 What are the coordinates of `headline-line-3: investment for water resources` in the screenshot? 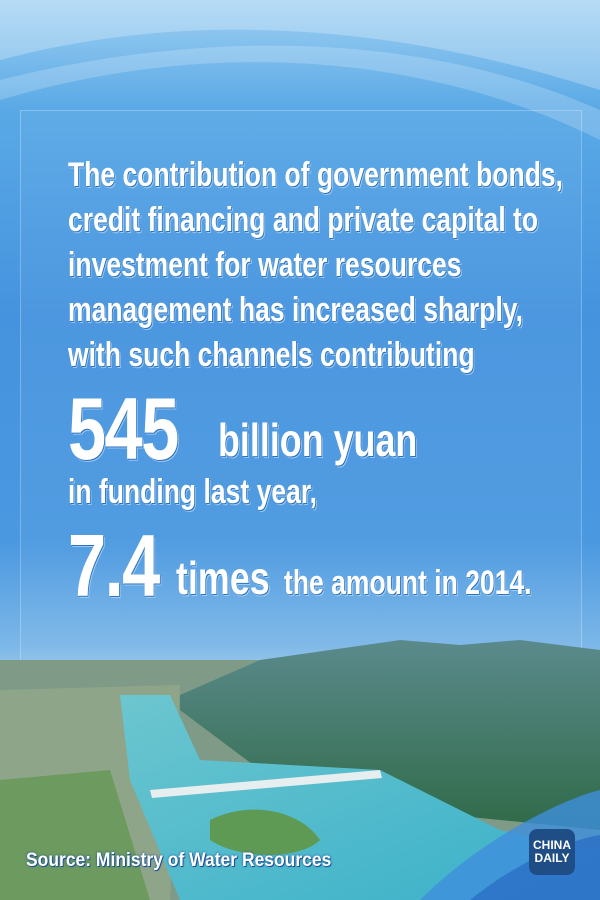 It's located at (265, 265).